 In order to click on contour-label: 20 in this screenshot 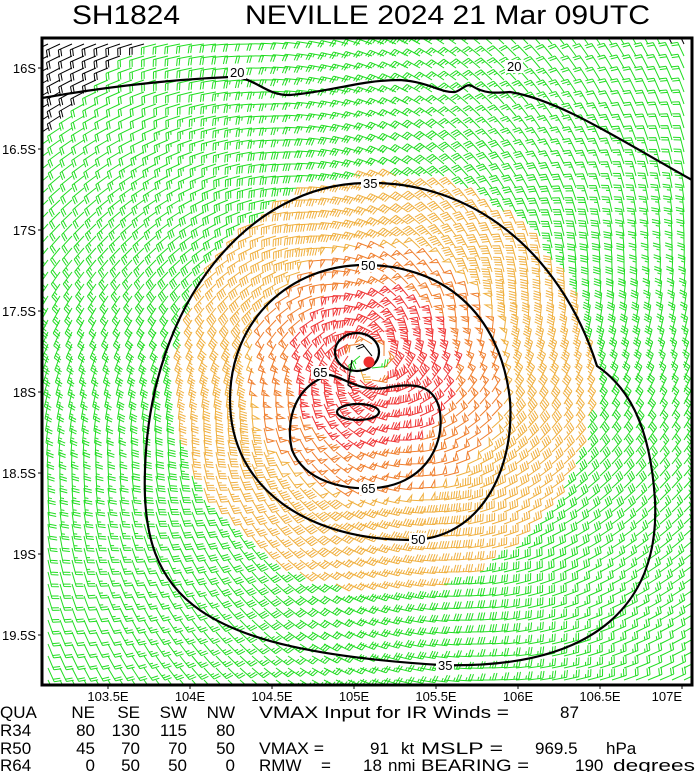, I will do `click(237, 72)`.